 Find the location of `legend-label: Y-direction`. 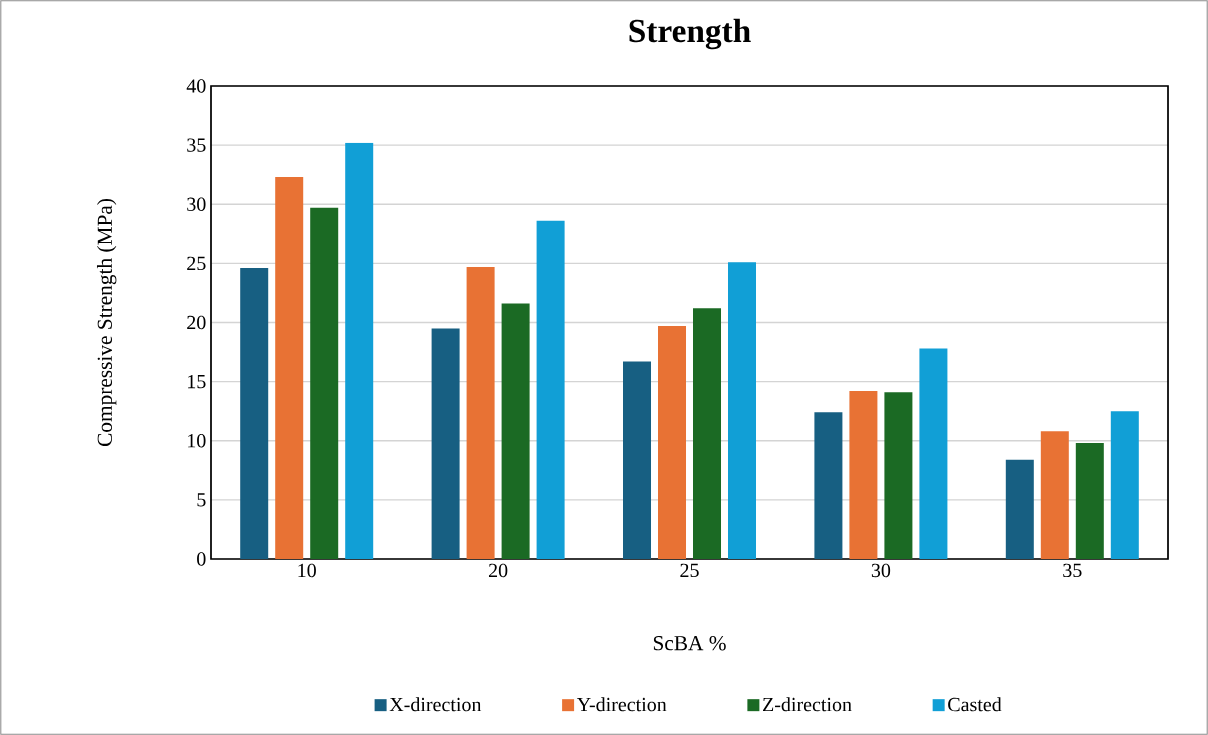

legend-label: Y-direction is located at coordinates (621, 704).